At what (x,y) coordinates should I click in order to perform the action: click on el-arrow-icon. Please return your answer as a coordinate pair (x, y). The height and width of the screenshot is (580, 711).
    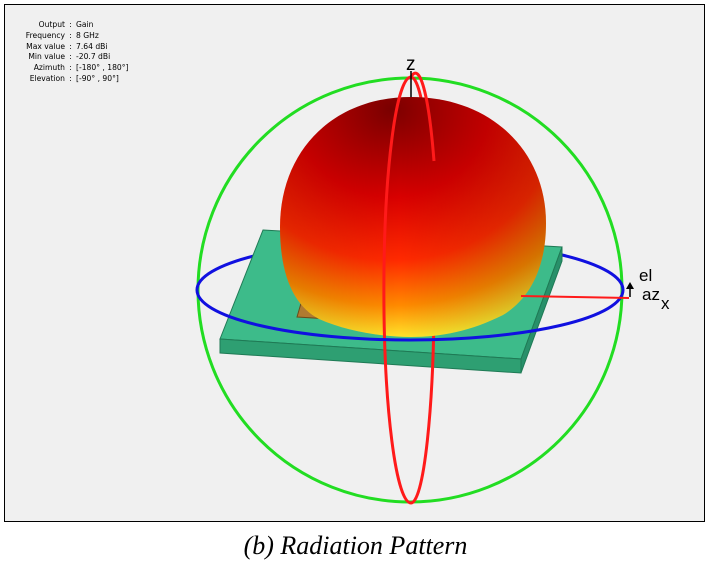
    Looking at the image, I should click on (630, 289).